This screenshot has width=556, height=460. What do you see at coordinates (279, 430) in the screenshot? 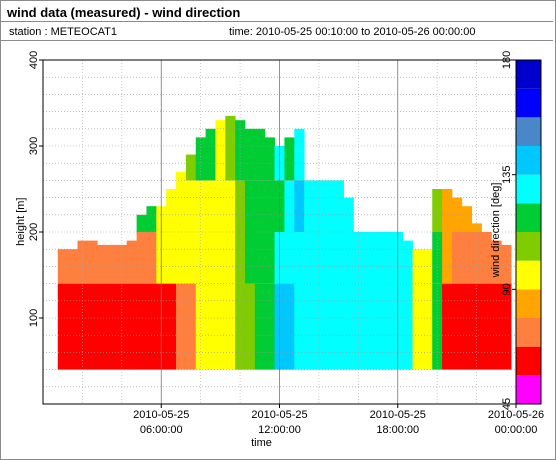
I see `x-tick-label: 12:00:00` at bounding box center [279, 430].